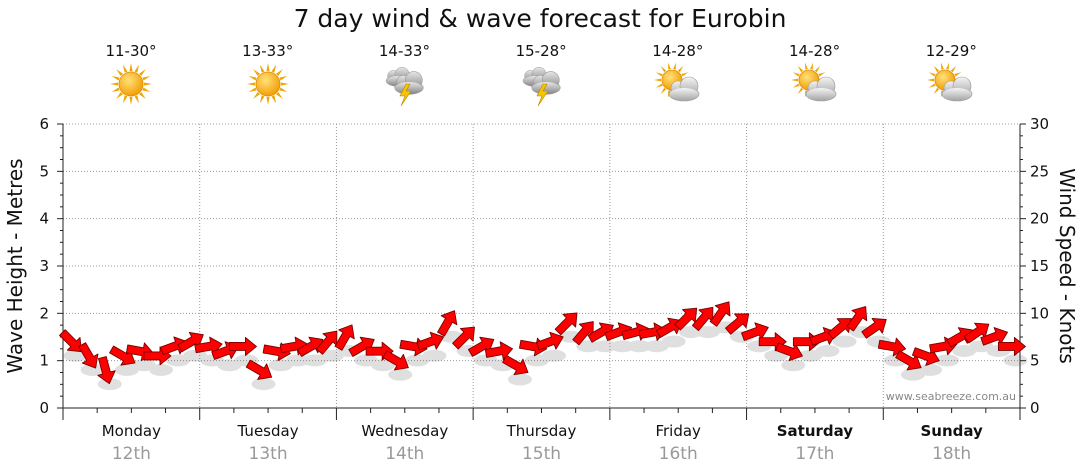 This screenshot has height=475, width=1080. Describe the element at coordinates (44, 124) in the screenshot. I see `left-tick-label: 6` at that location.